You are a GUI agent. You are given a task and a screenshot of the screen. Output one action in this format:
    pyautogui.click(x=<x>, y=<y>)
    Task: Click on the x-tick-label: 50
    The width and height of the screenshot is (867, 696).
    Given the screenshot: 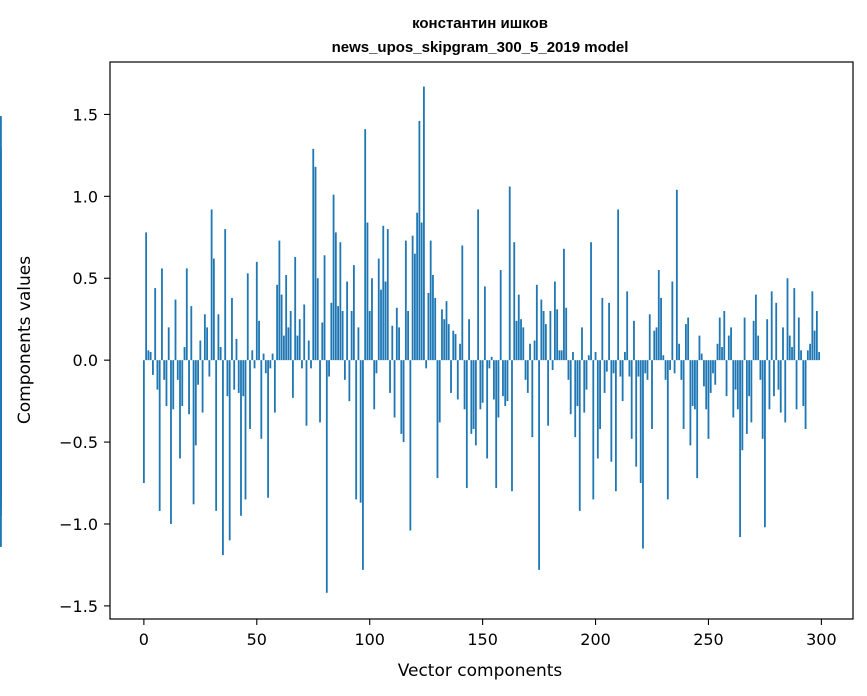 What is the action you would take?
    pyautogui.click(x=257, y=639)
    